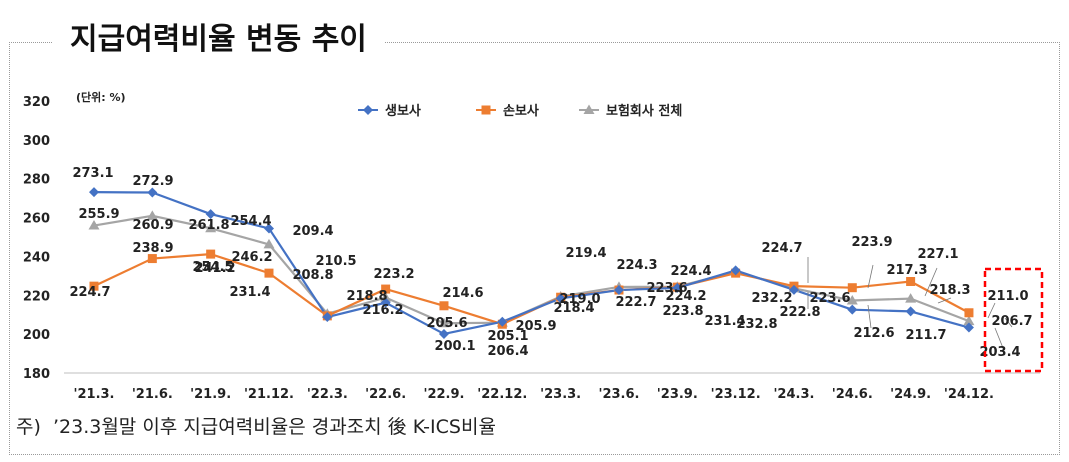 The width and height of the screenshot is (1069, 462). What do you see at coordinates (906, 270) in the screenshot?
I see `data-label: 217.3` at bounding box center [906, 270].